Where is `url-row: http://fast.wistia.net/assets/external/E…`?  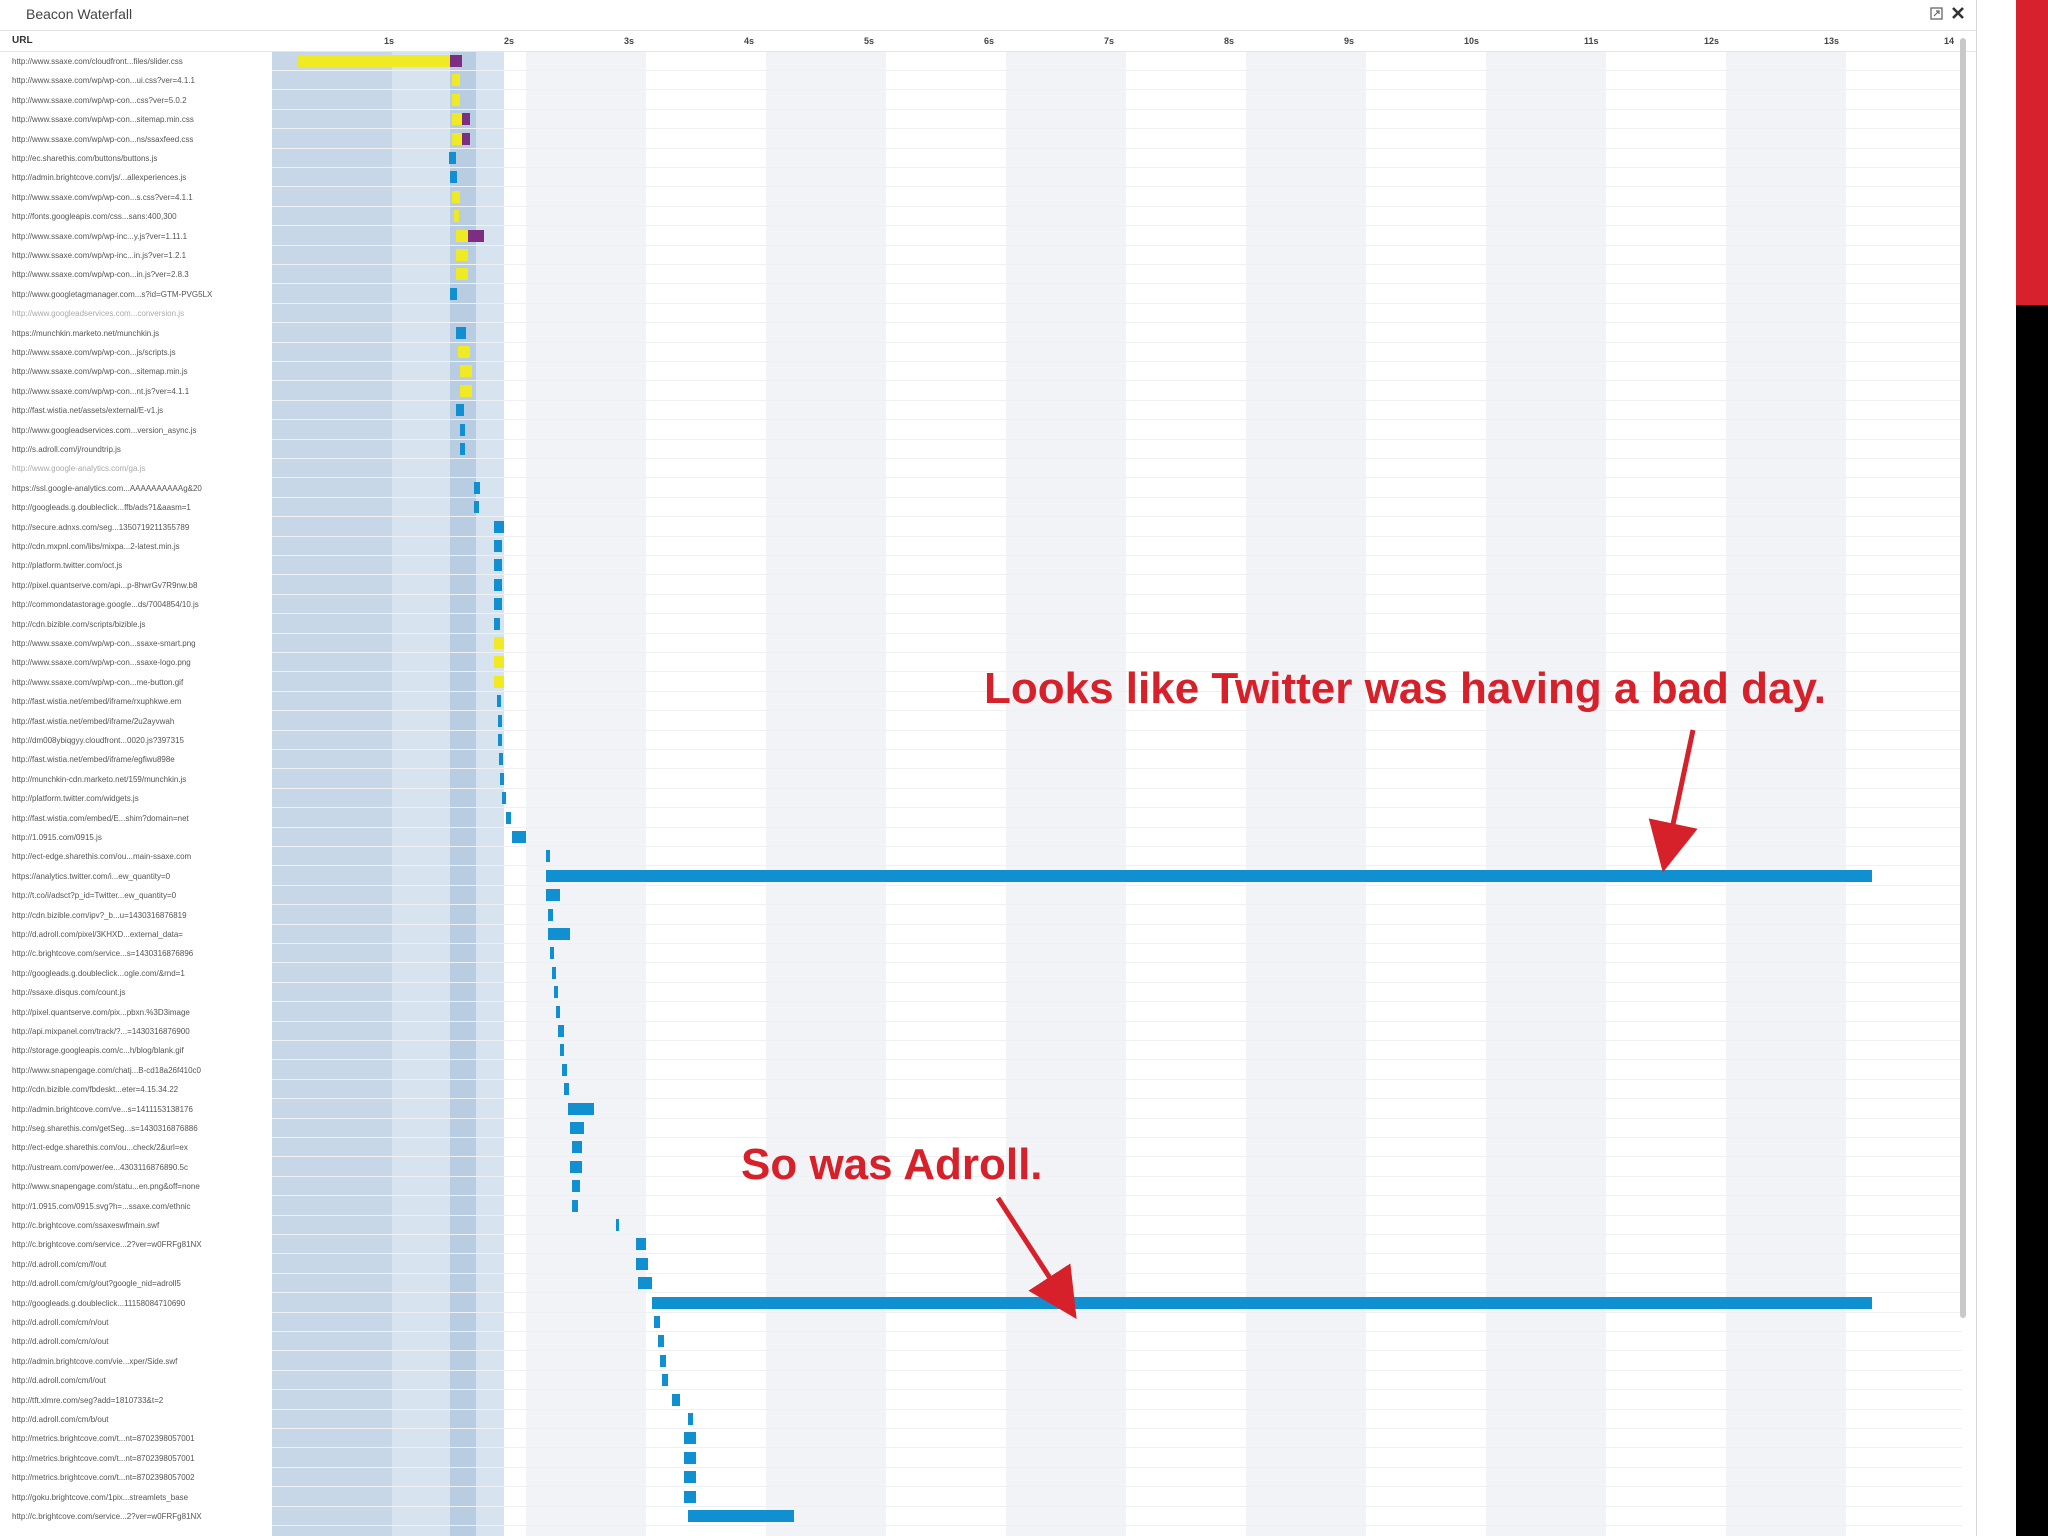
url-row: http://fast.wistia.net/assets/external/E… is located at coordinates (88, 411).